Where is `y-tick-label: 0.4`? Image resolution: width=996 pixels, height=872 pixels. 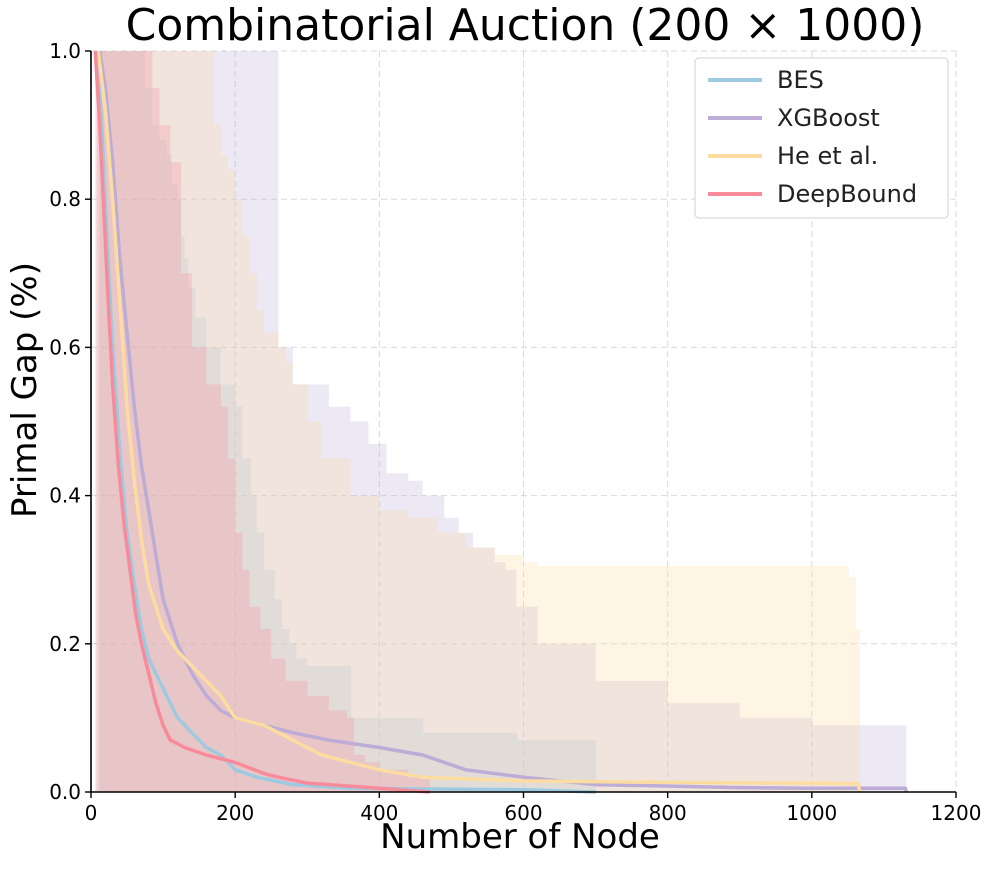 y-tick-label: 0.4 is located at coordinates (65, 496).